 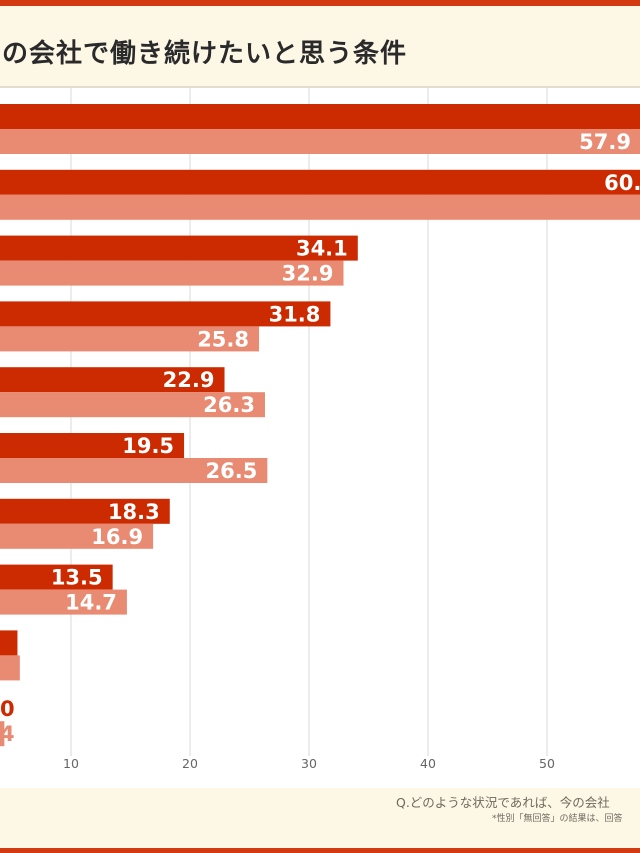 I want to click on value-label-male-4: 31.8, so click(x=295, y=314).